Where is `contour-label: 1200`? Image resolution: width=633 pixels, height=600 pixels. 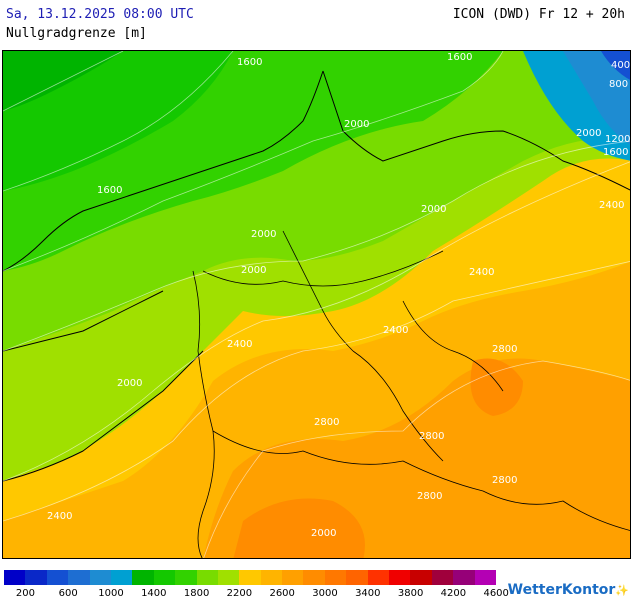 contour-label: 1200 is located at coordinates (617, 139).